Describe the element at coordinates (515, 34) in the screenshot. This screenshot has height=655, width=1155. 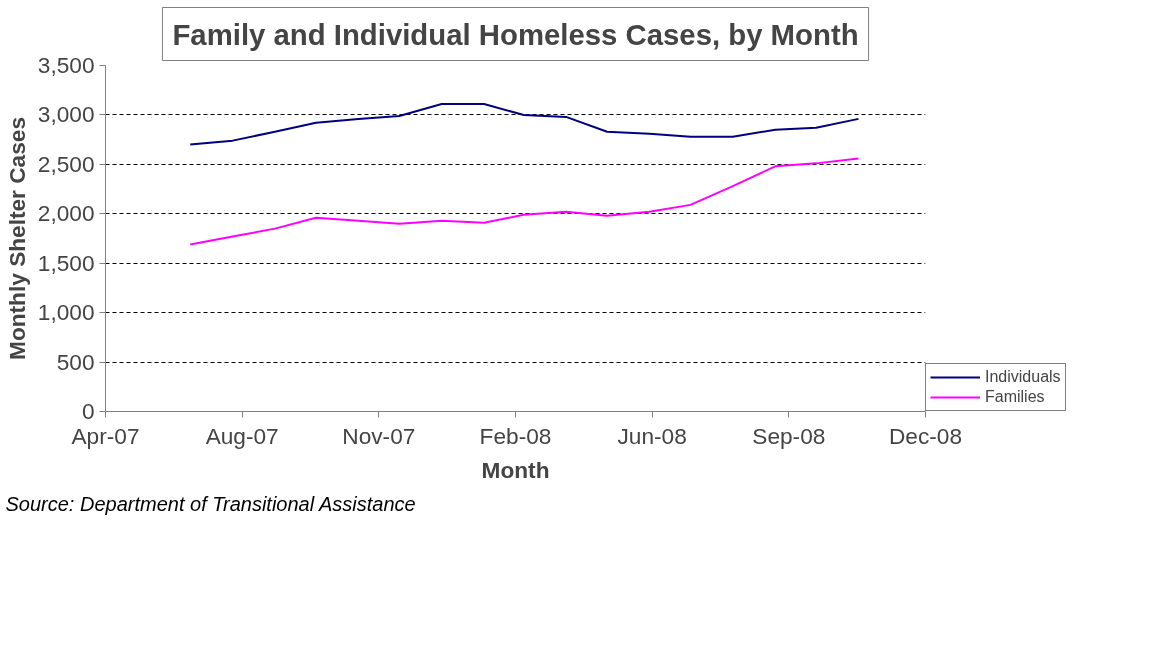
I see `chart-title: Family and Individual Homeless Cases, by Month` at that location.